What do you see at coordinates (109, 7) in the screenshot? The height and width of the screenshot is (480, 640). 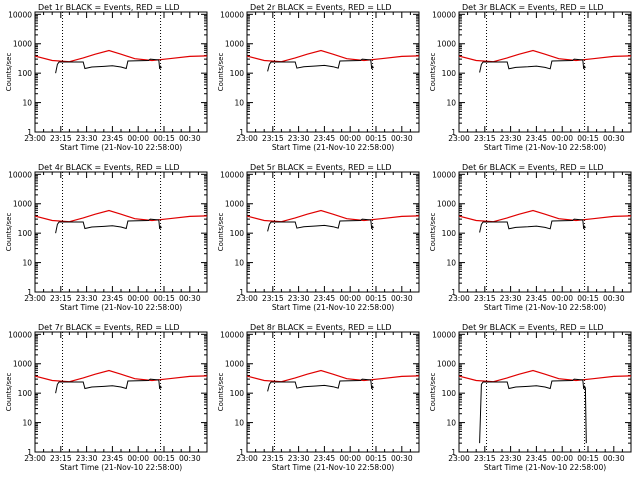 I see `panel-title: Det 1r BLACK = Events, RED = LLD` at bounding box center [109, 7].